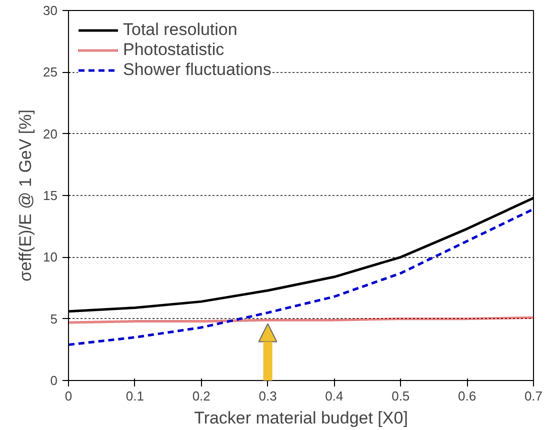 The image size is (549, 430). What do you see at coordinates (54, 380) in the screenshot?
I see `y-tick-label: 0` at bounding box center [54, 380].